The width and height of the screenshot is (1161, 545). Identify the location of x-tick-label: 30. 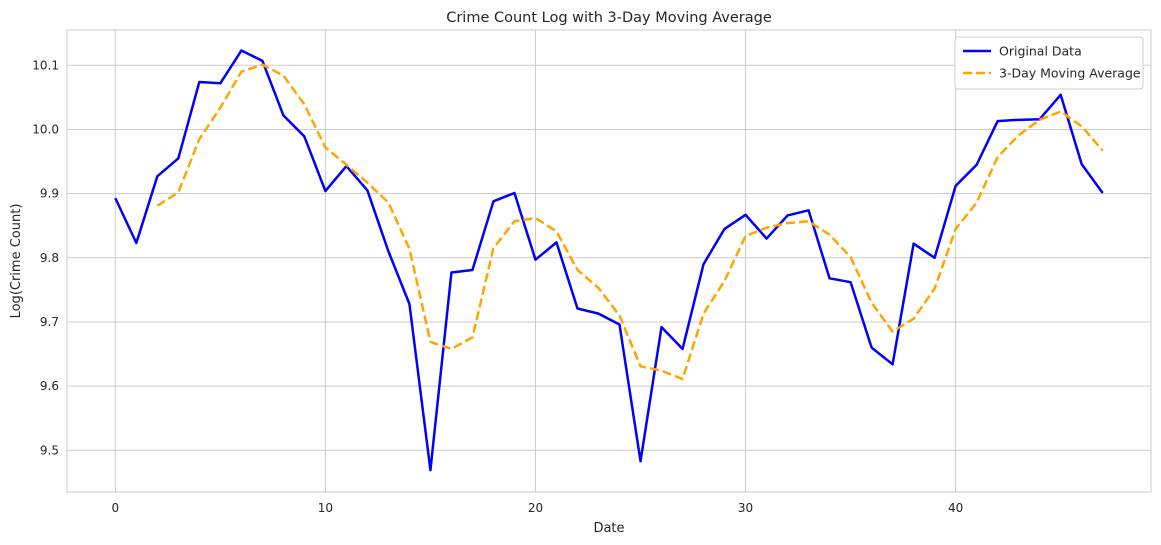
(745, 508).